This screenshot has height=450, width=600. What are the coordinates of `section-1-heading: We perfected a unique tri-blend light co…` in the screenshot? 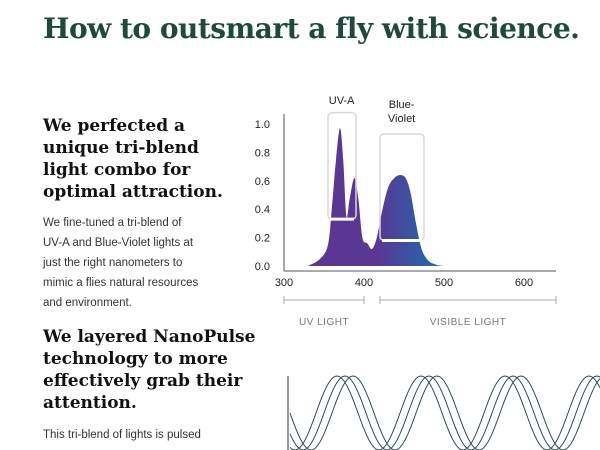 It's located at (133, 159).